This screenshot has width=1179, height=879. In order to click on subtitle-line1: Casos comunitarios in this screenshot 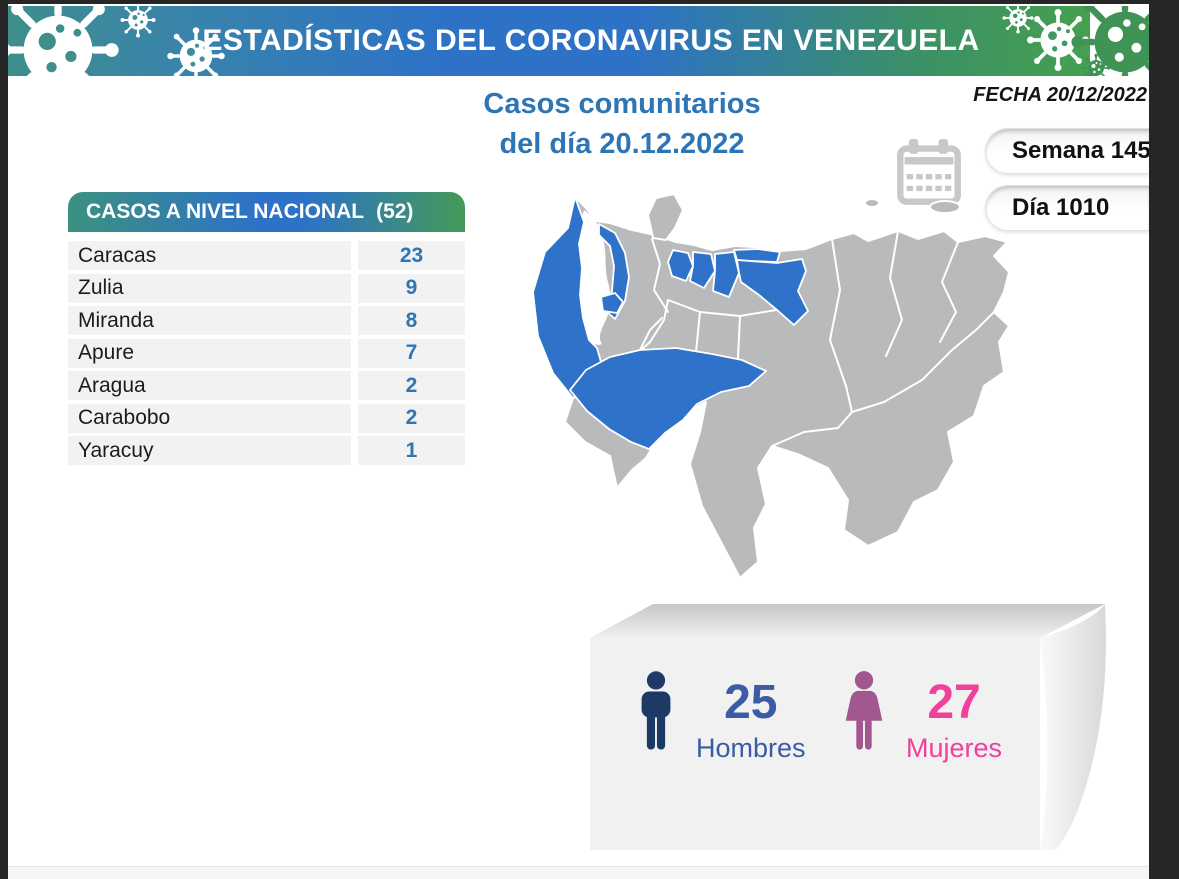, I will do `click(622, 104)`.